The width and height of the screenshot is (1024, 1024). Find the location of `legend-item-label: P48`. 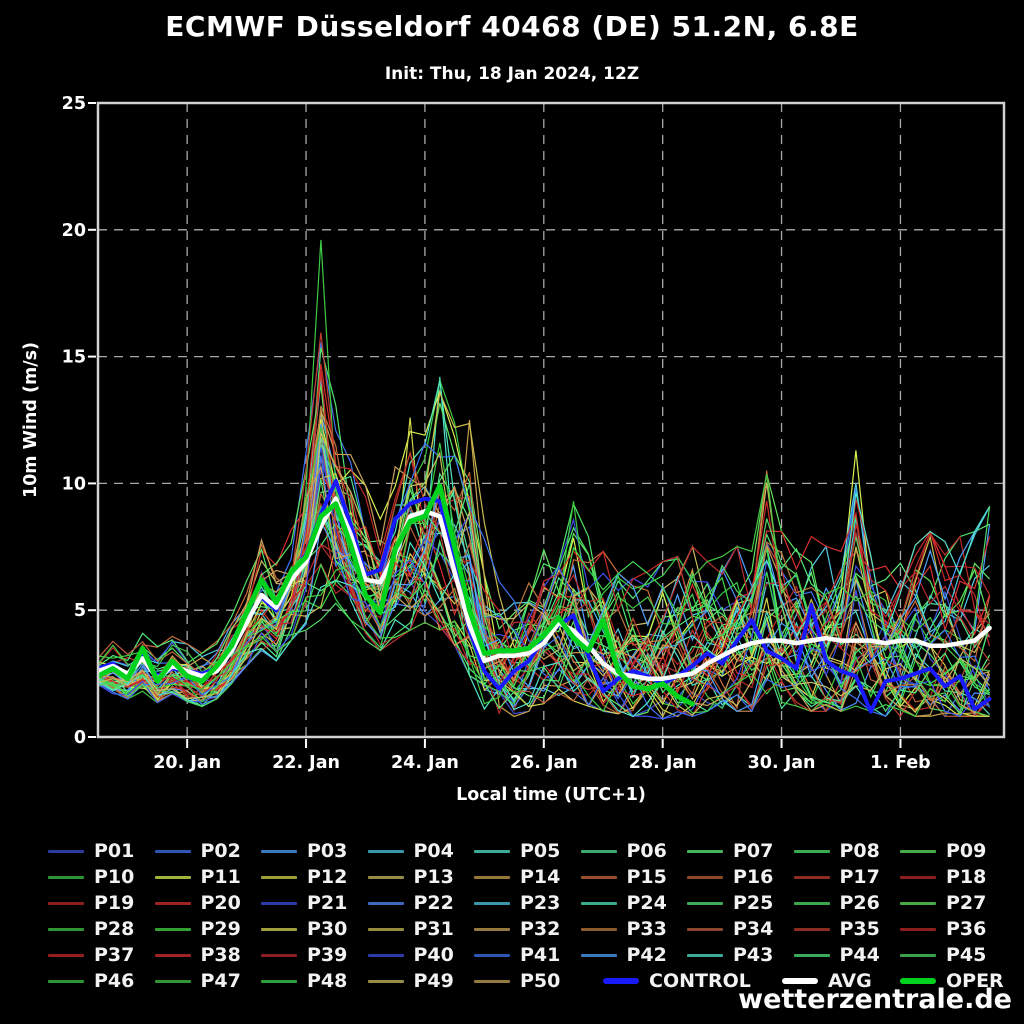

legend-item-label: P48 is located at coordinates (327, 981).